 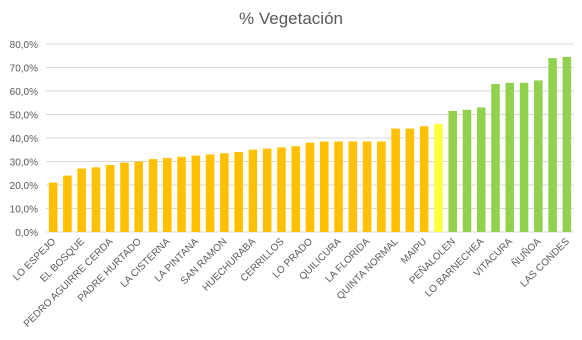 I want to click on x-tick-label: LA CISTERNA, so click(x=146, y=263).